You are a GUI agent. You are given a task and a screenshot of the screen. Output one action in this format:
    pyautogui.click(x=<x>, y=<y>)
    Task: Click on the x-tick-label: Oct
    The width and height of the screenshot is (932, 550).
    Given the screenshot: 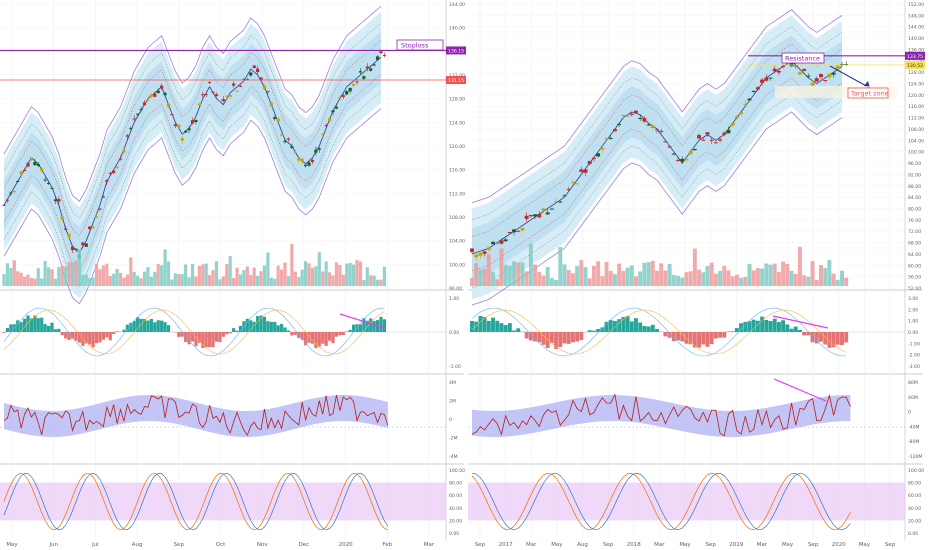 What is the action you would take?
    pyautogui.click(x=221, y=545)
    